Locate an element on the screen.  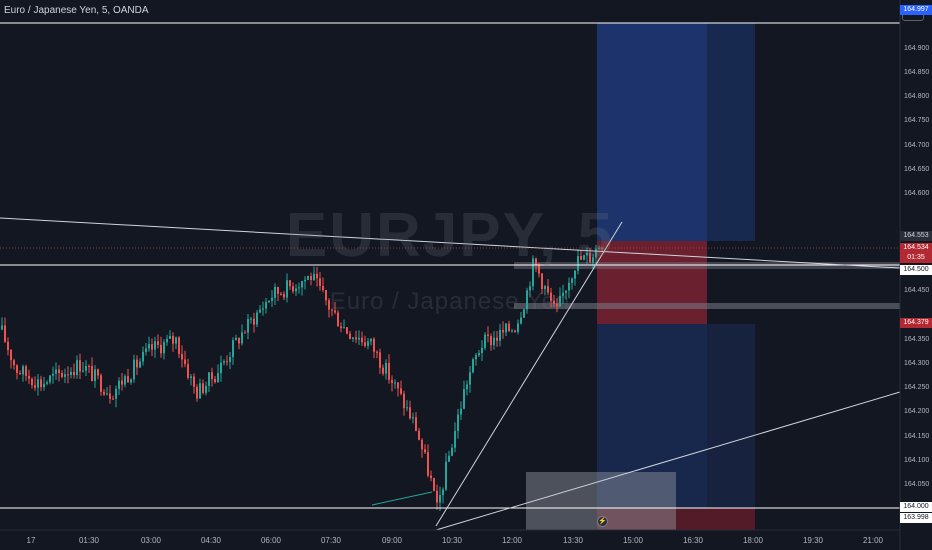
time-tick-label: 04:30 is located at coordinates (211, 540).